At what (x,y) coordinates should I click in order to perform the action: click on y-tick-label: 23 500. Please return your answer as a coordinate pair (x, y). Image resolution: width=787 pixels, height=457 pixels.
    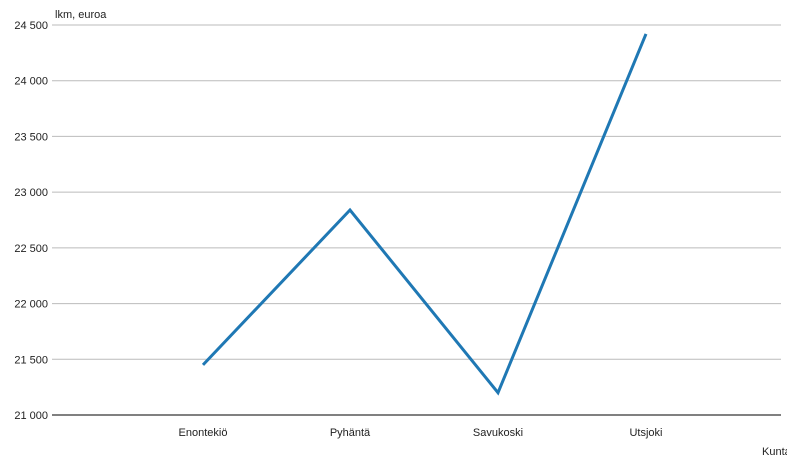
    Looking at the image, I should click on (31, 137).